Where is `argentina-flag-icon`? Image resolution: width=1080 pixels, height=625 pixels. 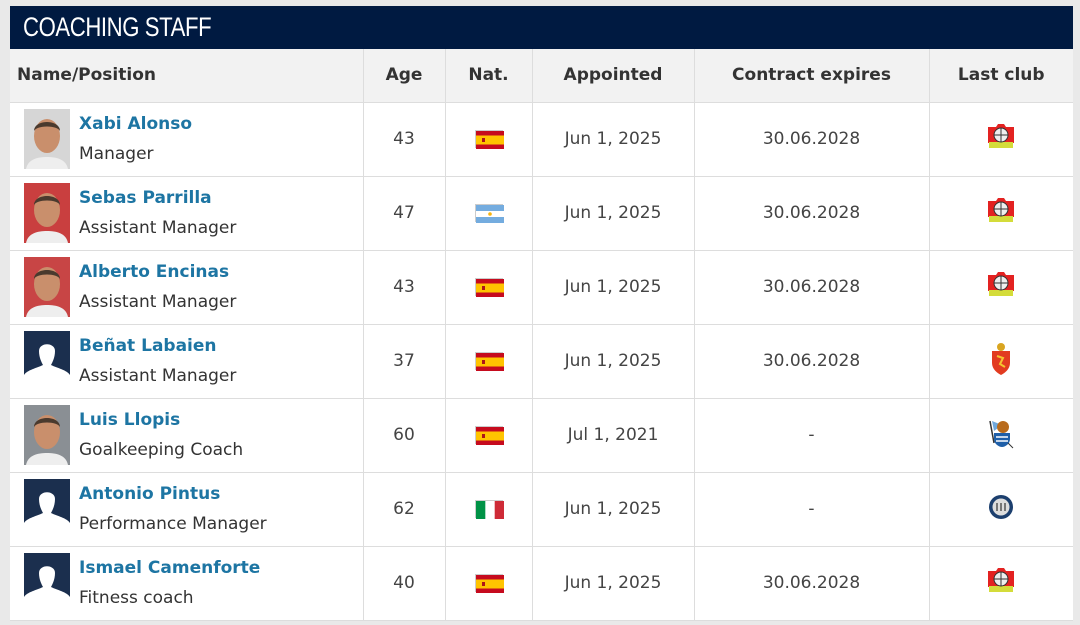
argentina-flag-icon is located at coordinates (489, 213).